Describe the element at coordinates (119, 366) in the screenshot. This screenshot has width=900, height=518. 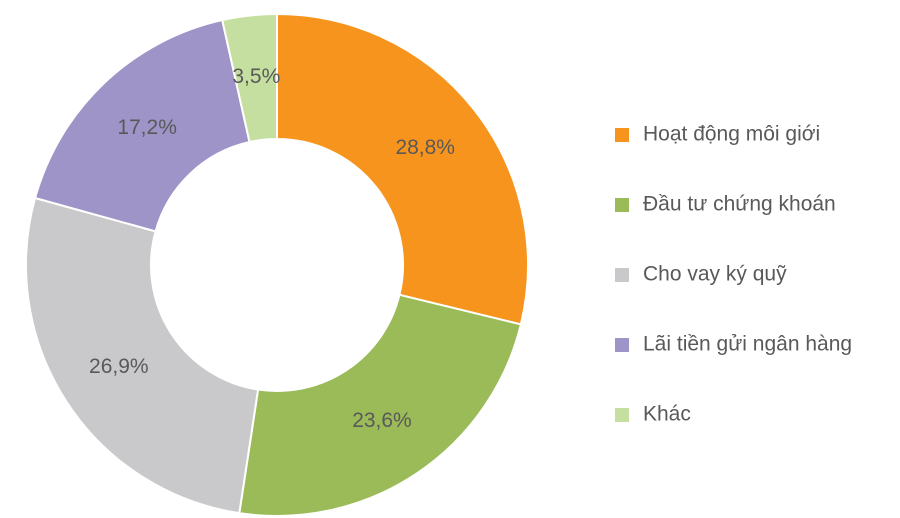
I see `data-label: 26,9%` at that location.